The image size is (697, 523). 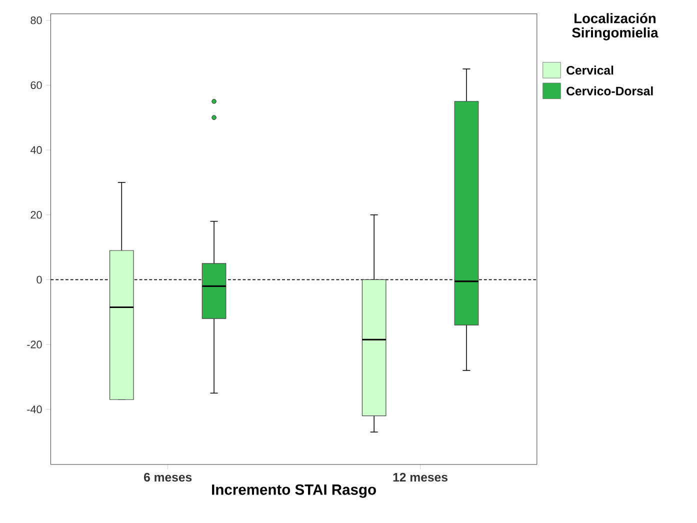 What do you see at coordinates (34, 344) in the screenshot?
I see `y-tick-label: -20` at bounding box center [34, 344].